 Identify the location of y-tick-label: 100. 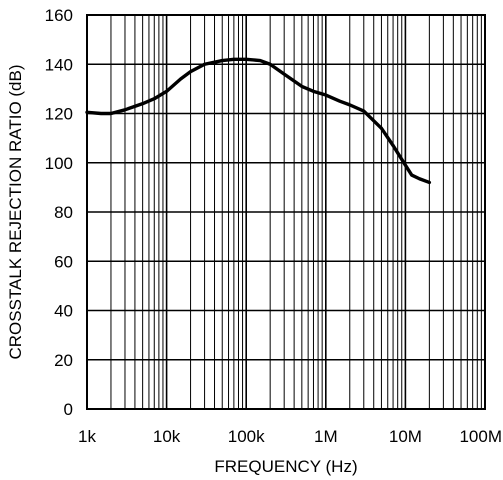
(59, 163).